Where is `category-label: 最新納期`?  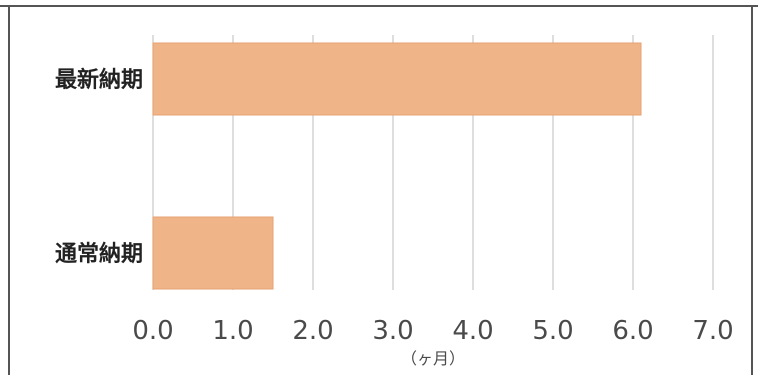 category-label: 最新納期 is located at coordinates (99, 80).